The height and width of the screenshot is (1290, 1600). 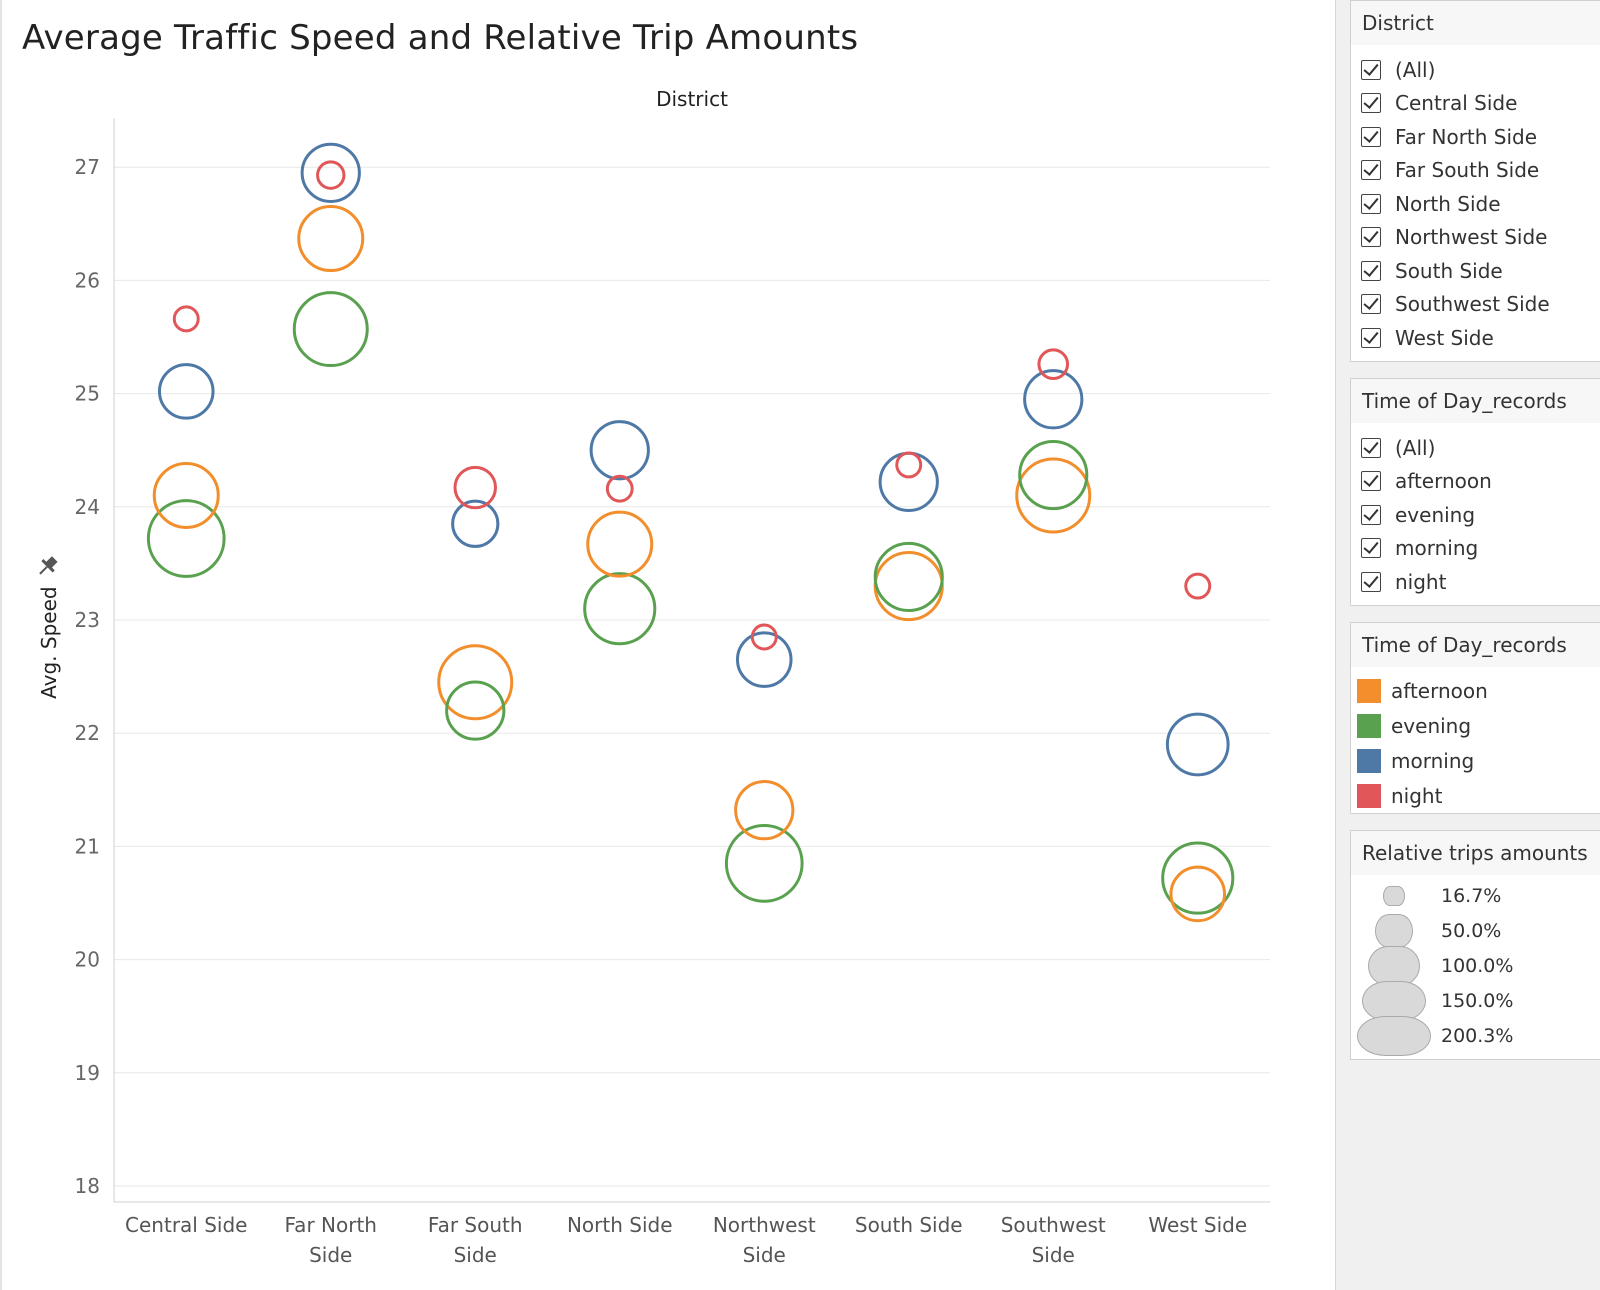 I want to click on district-option: Far South Side, so click(x=1450, y=170).